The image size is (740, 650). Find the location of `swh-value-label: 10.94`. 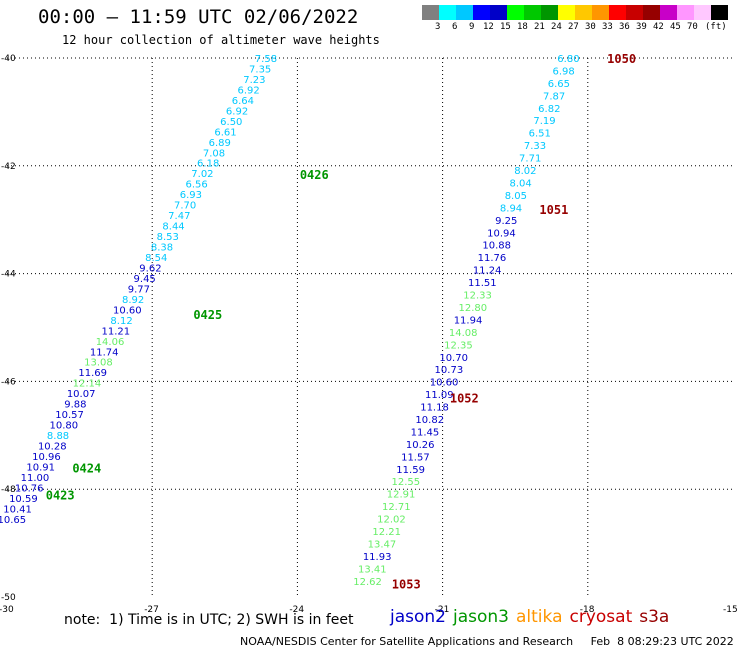

swh-value-label: 10.94 is located at coordinates (501, 233).